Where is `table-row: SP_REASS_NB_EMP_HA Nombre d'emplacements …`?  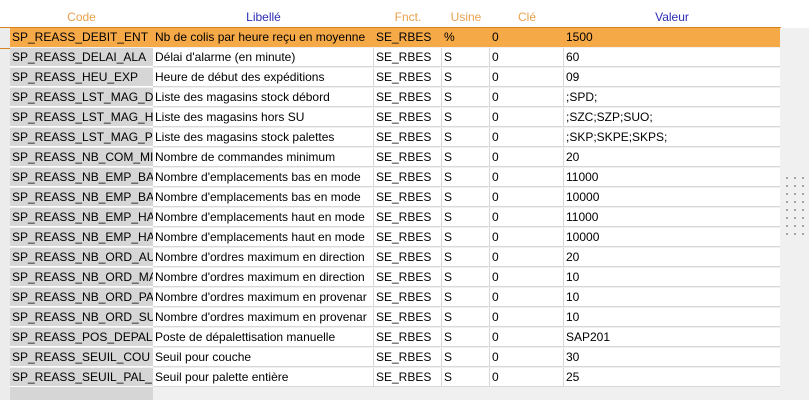 table-row: SP_REASS_NB_EMP_HA Nombre d'emplacements … is located at coordinates (390, 218).